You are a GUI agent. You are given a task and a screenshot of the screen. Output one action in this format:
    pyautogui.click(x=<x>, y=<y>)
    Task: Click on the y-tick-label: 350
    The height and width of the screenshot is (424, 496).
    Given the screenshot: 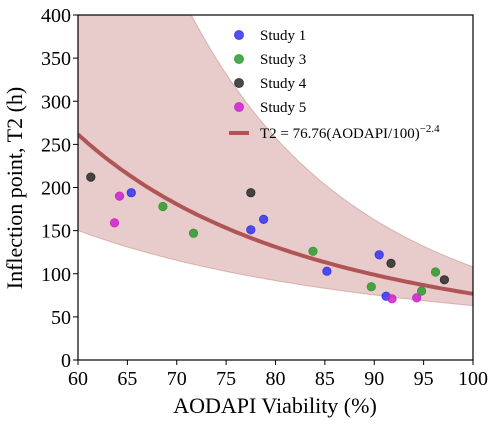 What is the action you would take?
    pyautogui.click(x=56, y=59)
    